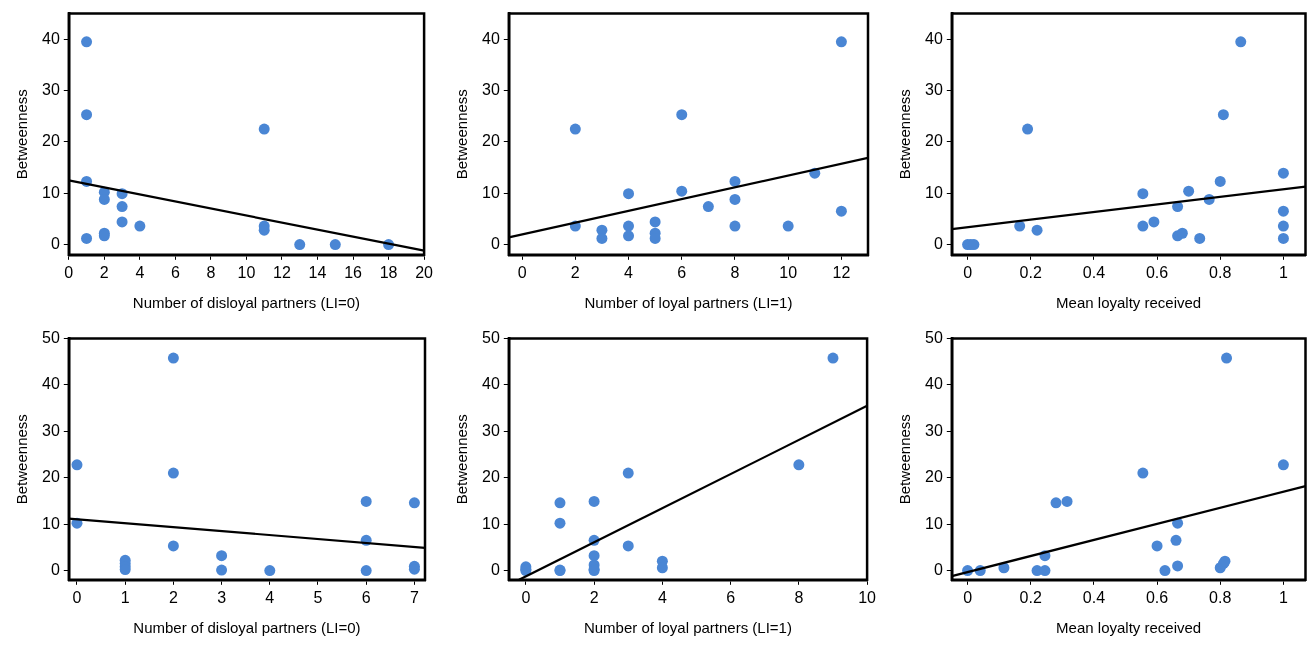 Image resolution: width=1311 pixels, height=650 pixels. Describe the element at coordinates (222, 597) in the screenshot. I see `x-tick-label: 3` at that location.